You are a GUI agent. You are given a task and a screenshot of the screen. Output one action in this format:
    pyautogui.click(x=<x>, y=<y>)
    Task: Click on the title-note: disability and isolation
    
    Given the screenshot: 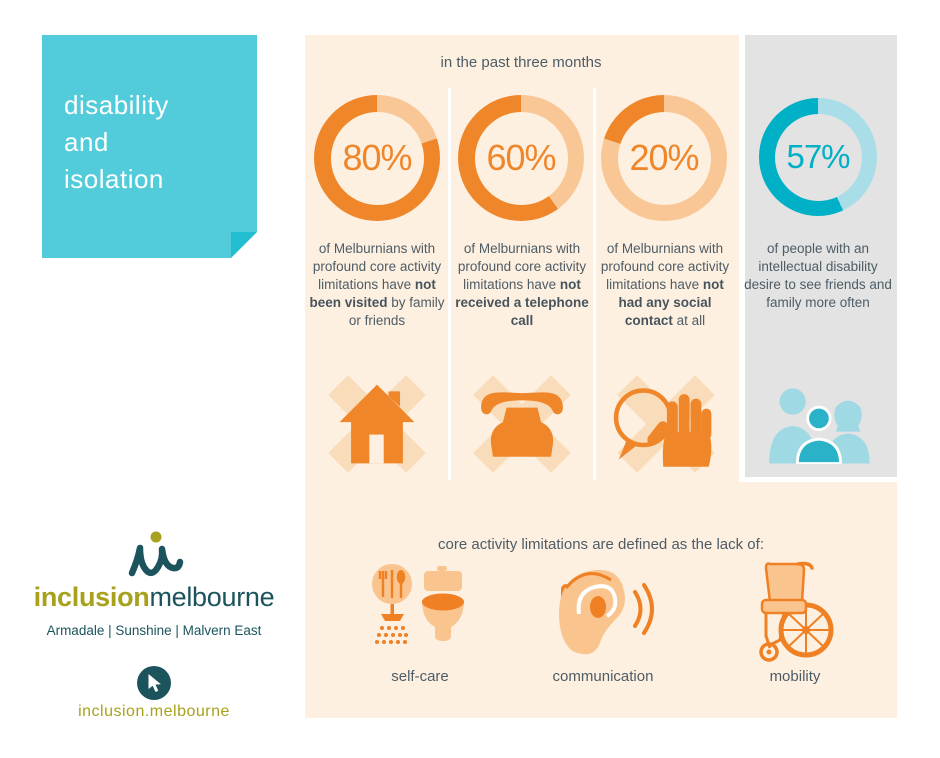 What is the action you would take?
    pyautogui.click(x=149, y=146)
    